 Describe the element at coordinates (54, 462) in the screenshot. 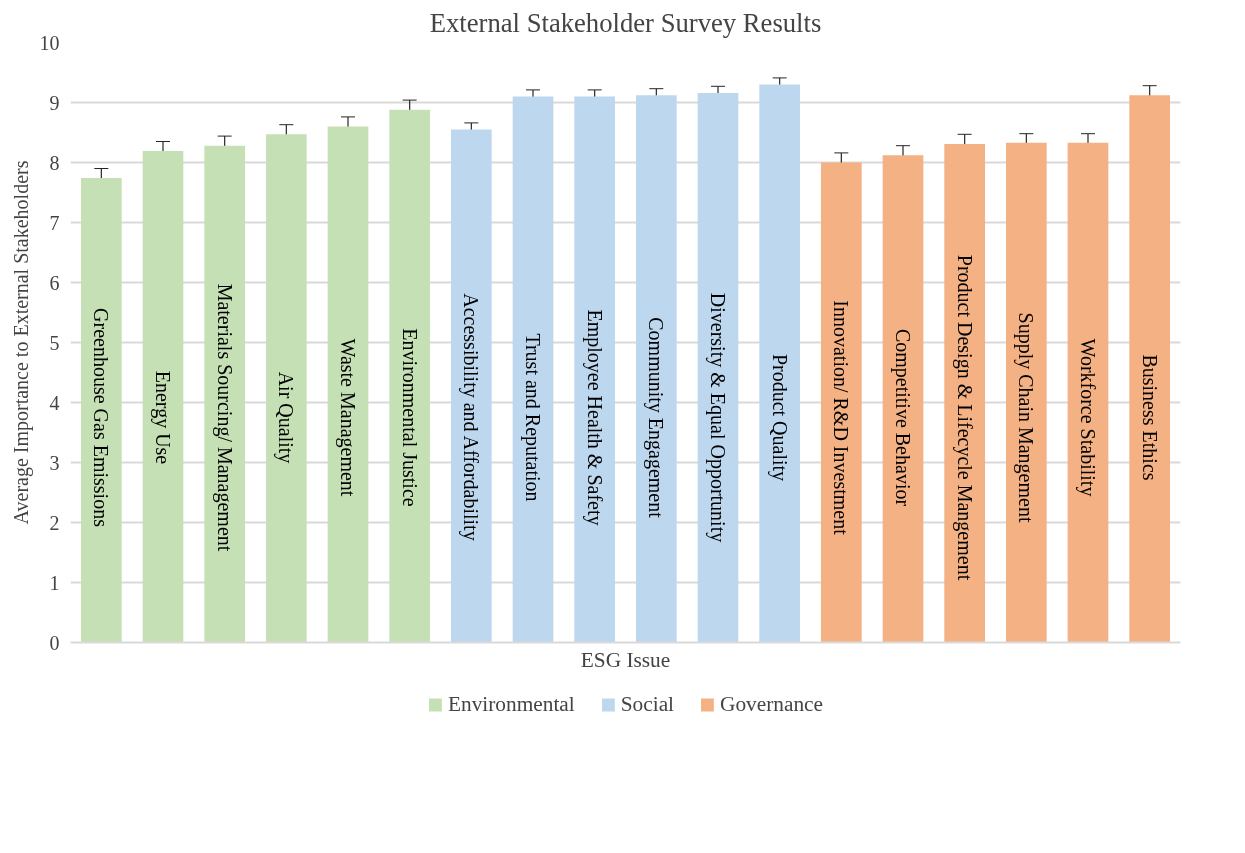

I see `y-tick-label: 3` at that location.